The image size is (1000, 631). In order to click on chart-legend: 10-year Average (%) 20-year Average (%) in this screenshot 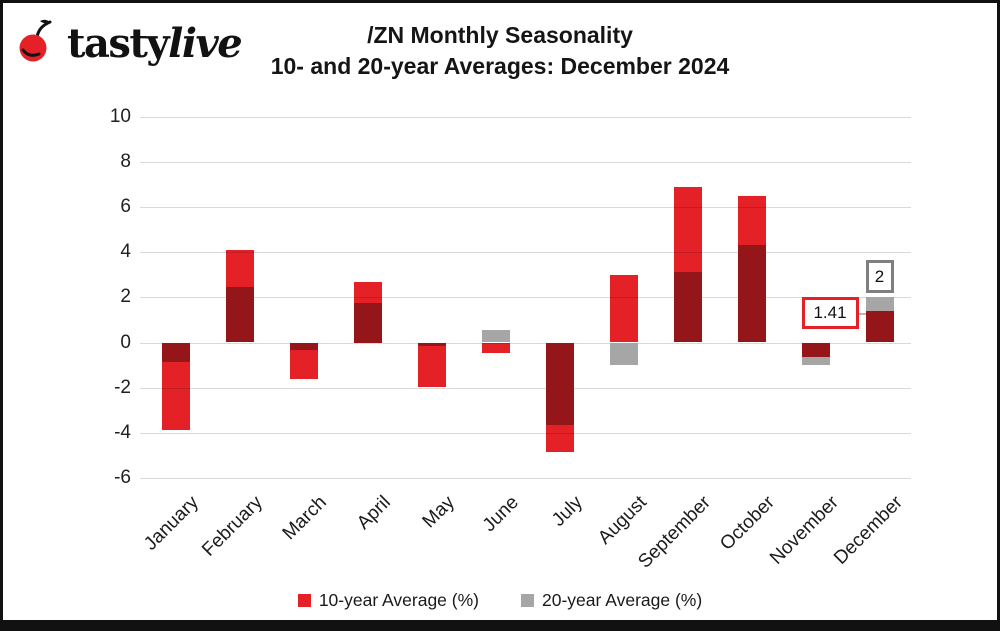, I will do `click(500, 600)`.